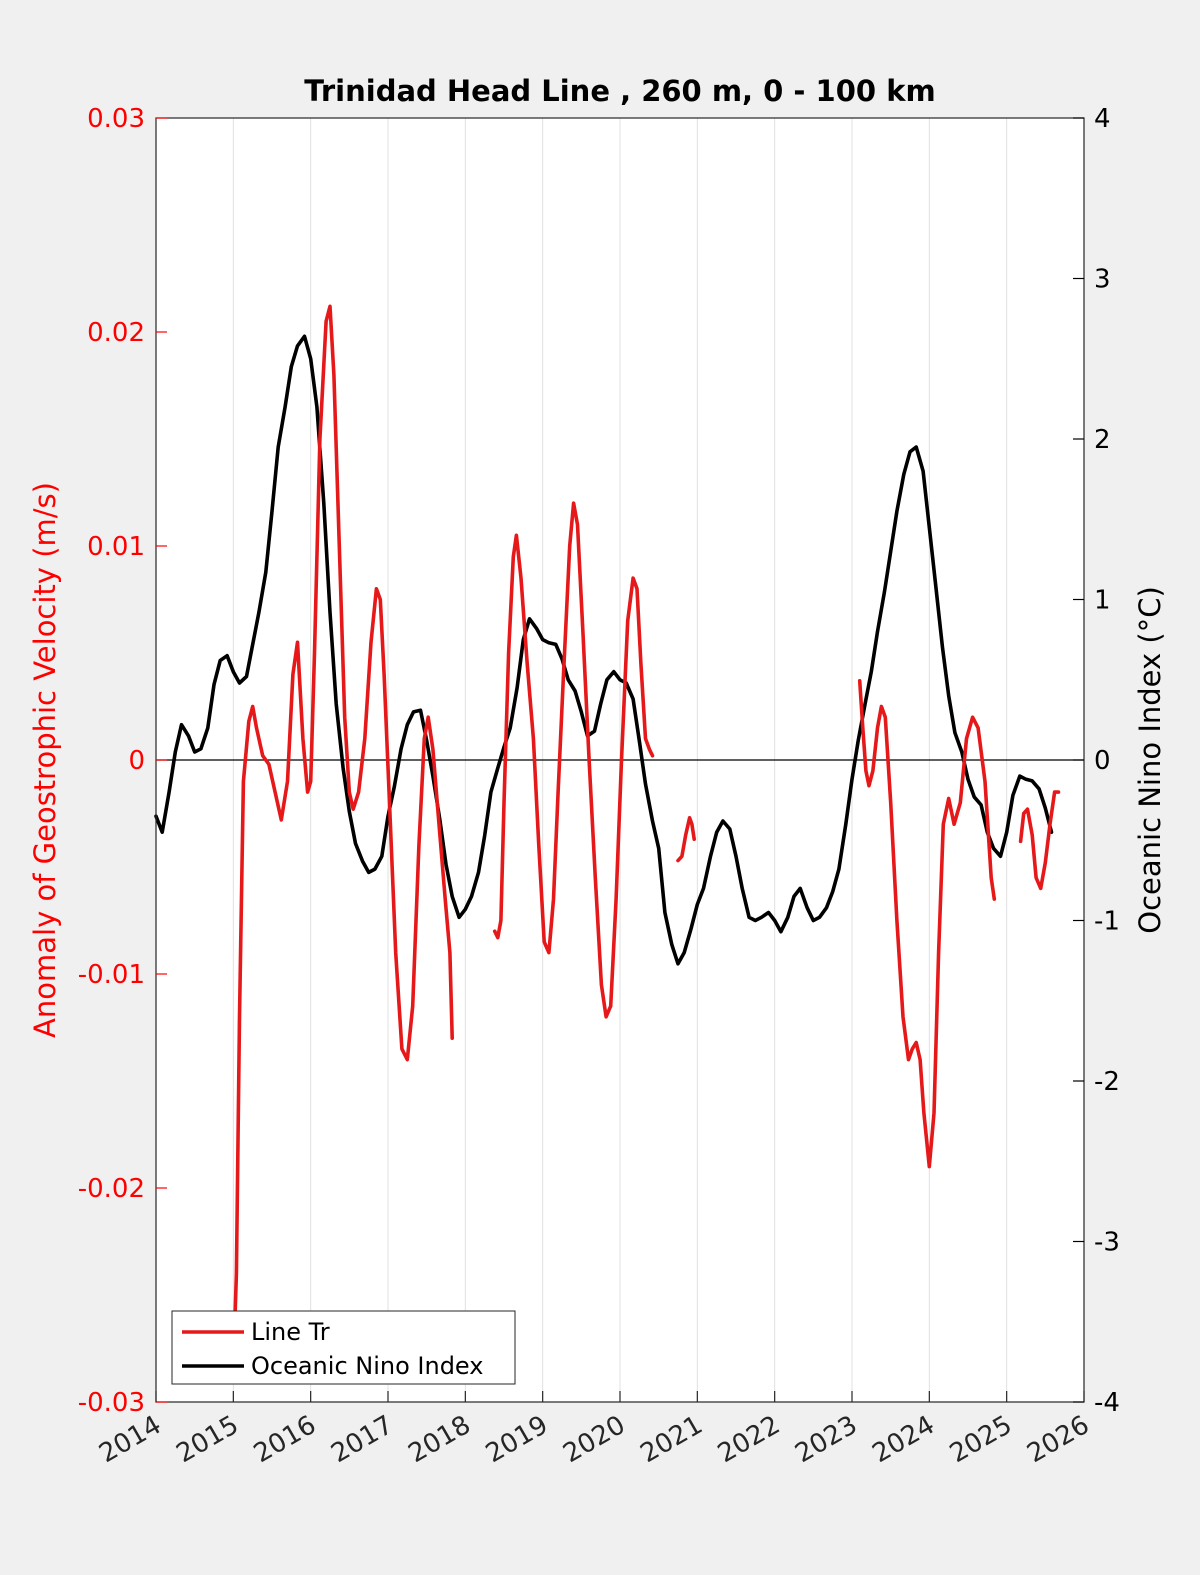  What do you see at coordinates (594, 1439) in the screenshot?
I see `x-tick-label: 2020` at bounding box center [594, 1439].